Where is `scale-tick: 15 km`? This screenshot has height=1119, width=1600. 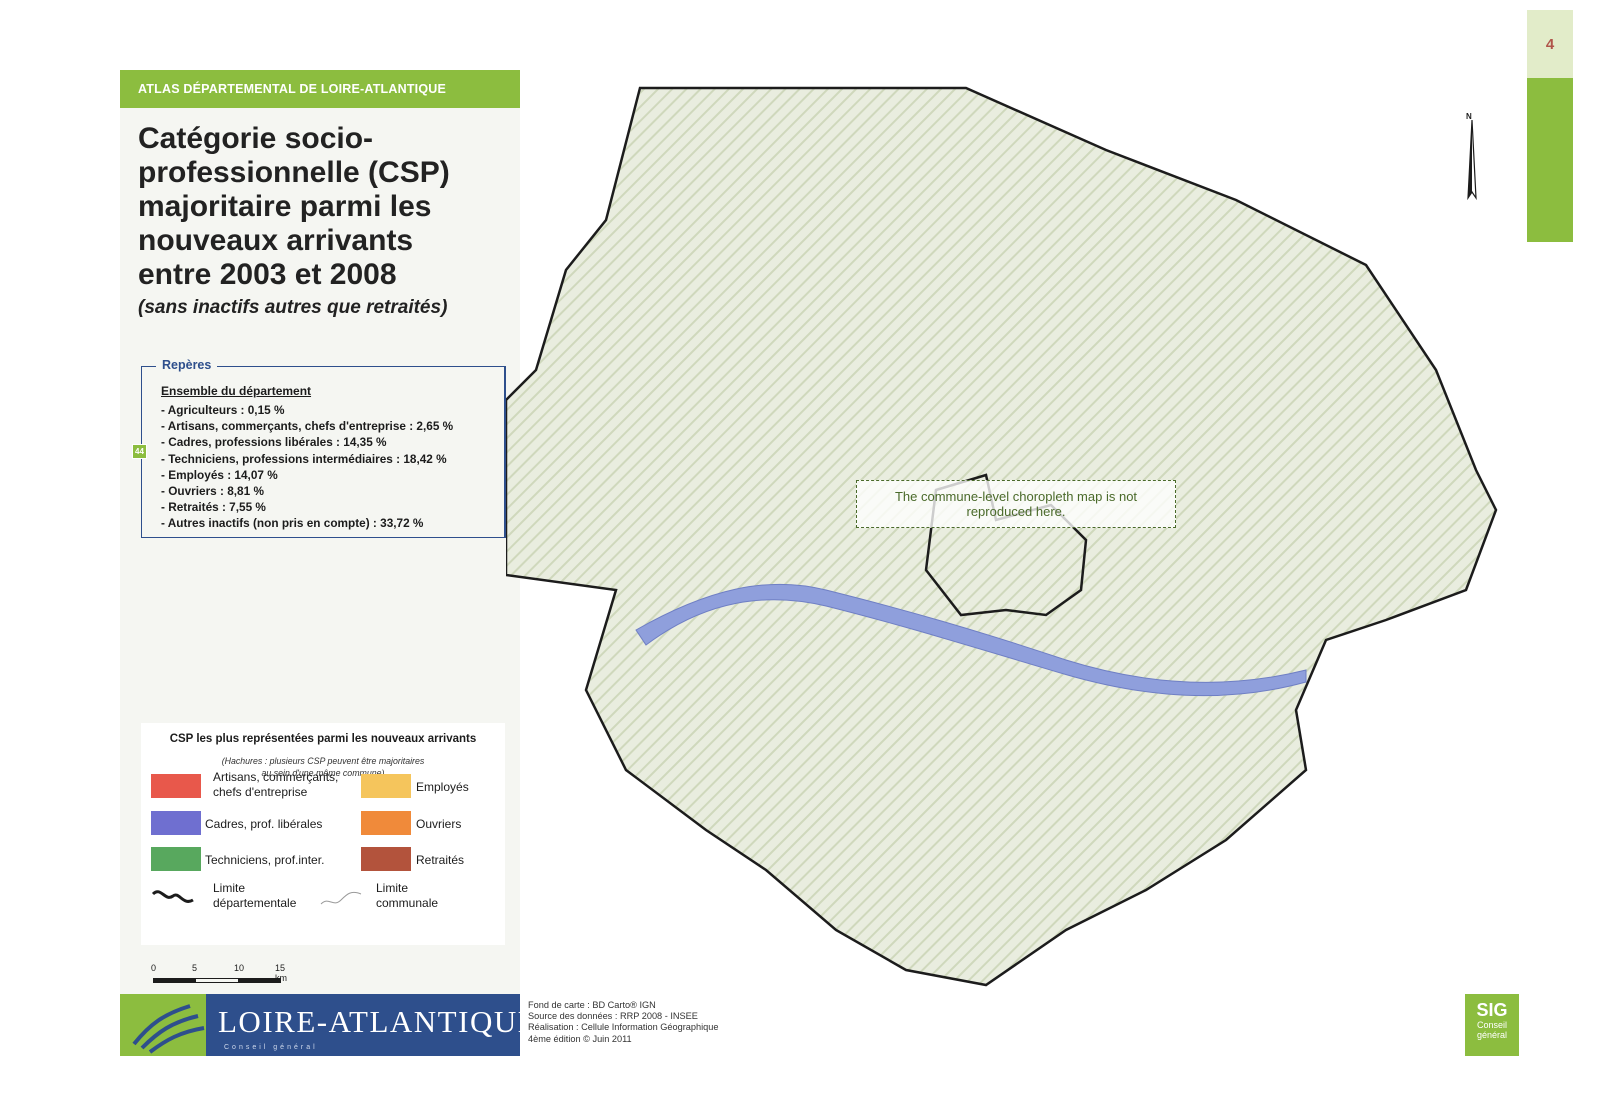 scale-tick: 15 km is located at coordinates (281, 973).